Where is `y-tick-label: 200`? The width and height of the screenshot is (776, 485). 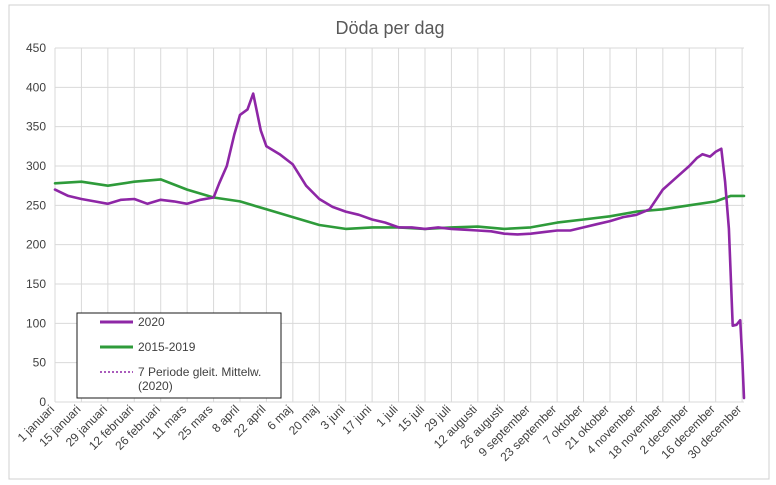 y-tick-label: 200 is located at coordinates (36, 245).